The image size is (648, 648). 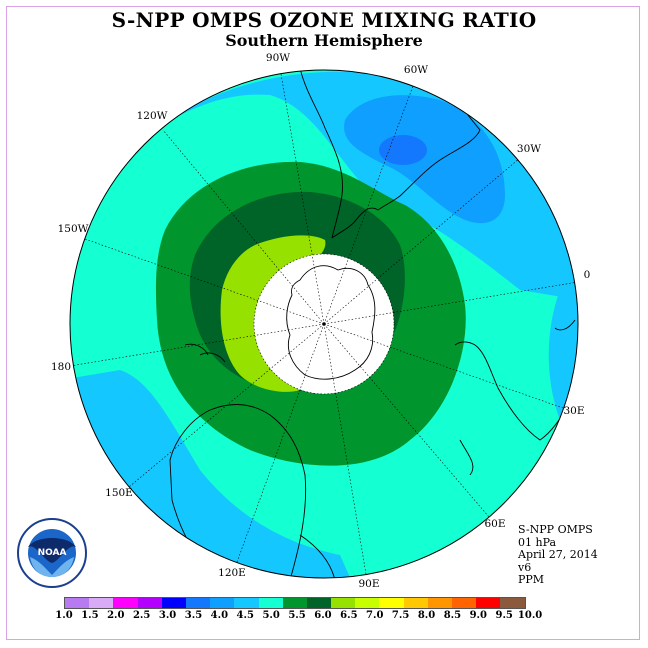 I want to click on lon-label-180: 180, so click(x=61, y=367).